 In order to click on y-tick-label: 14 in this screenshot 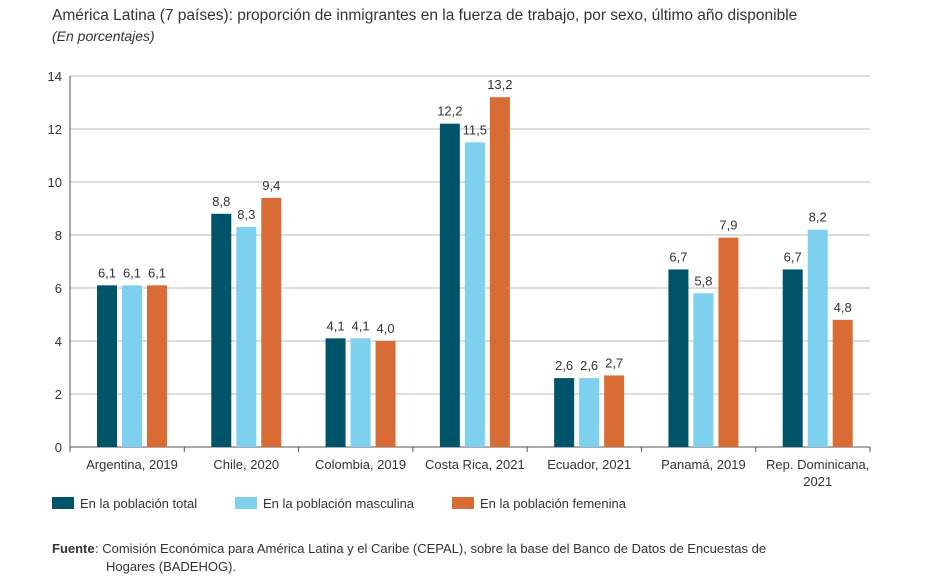, I will do `click(55, 76)`.